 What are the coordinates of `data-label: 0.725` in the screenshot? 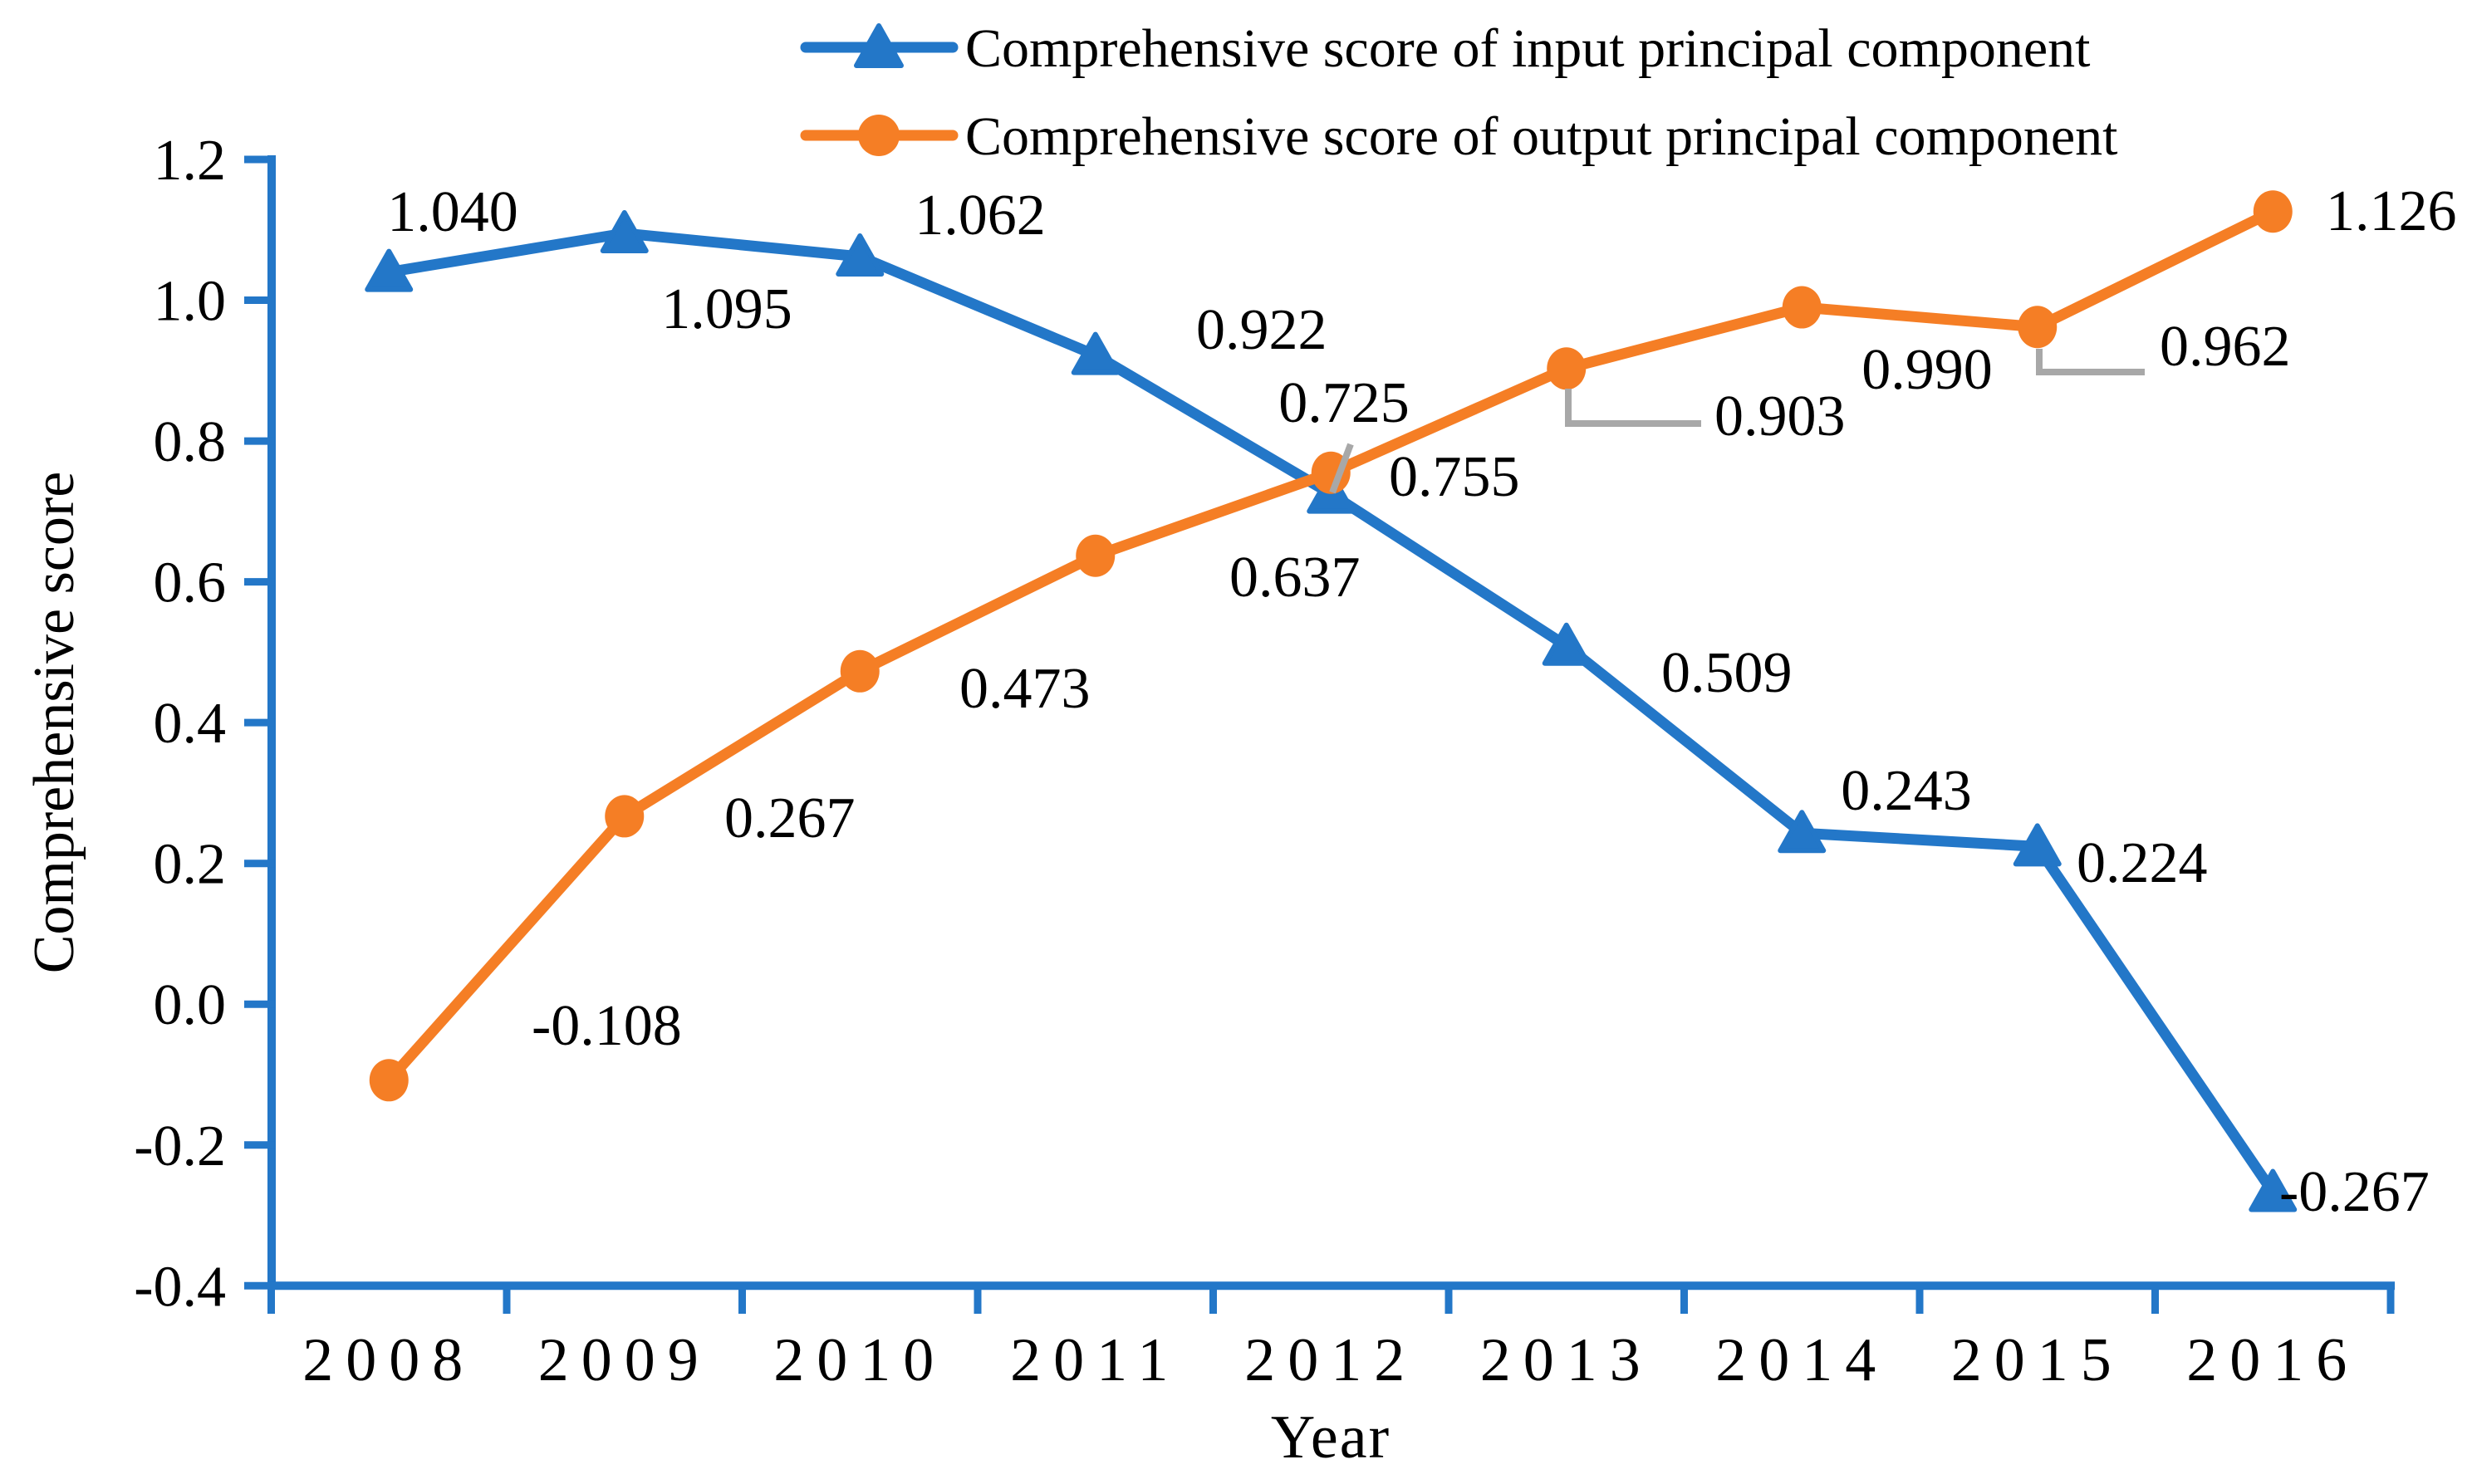 It's located at (1344, 403).